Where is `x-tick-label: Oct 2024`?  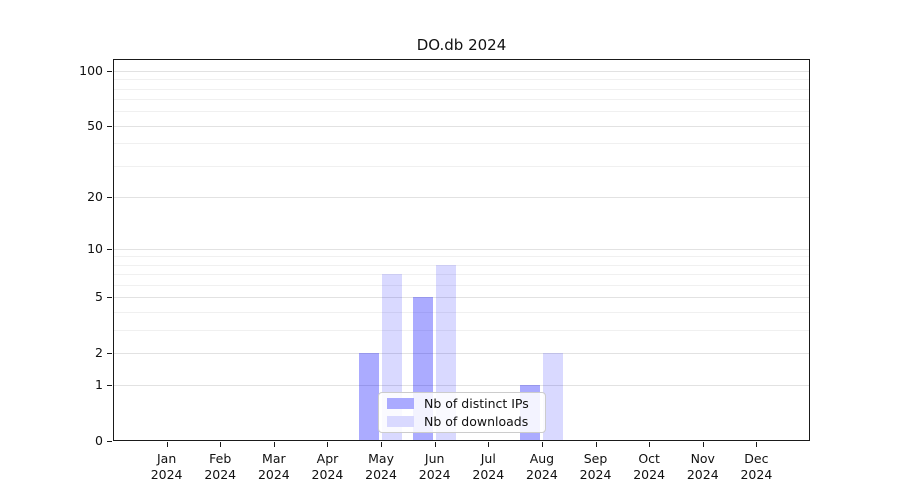 x-tick-label: Oct 2024 is located at coordinates (649, 466).